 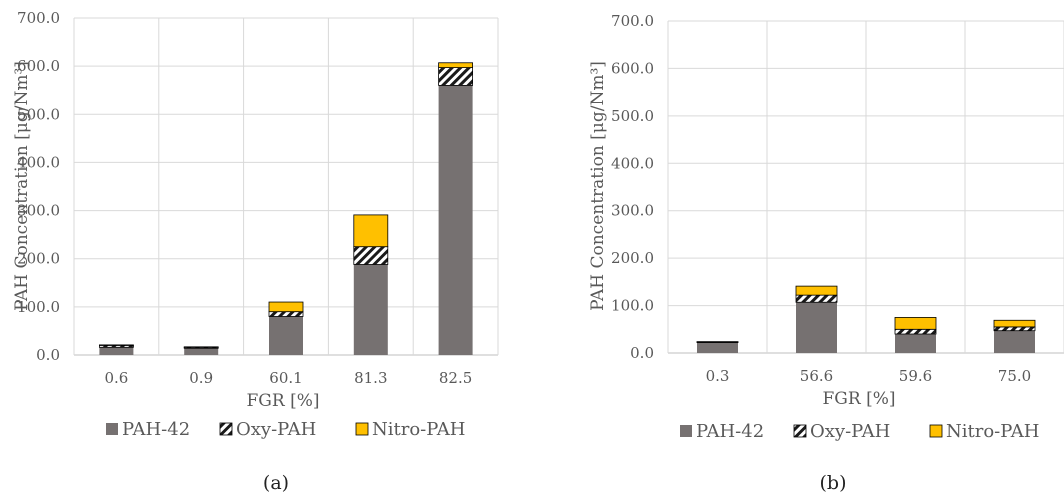 What do you see at coordinates (38, 307) in the screenshot?
I see `y-tick-label-a: 100.0` at bounding box center [38, 307].